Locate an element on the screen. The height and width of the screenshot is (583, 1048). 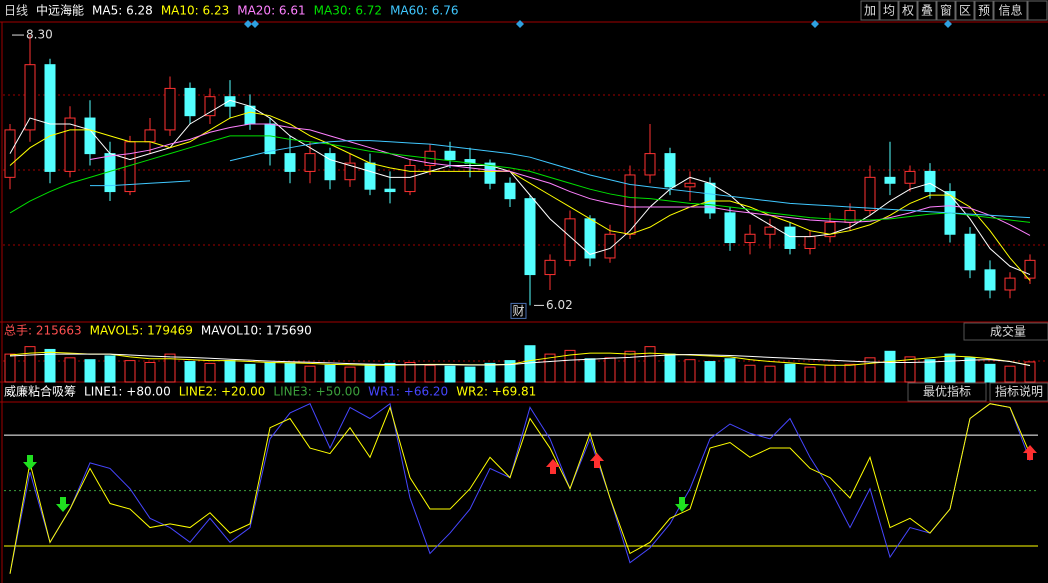
legend-item: MAVOL10: 175690 is located at coordinates (256, 331).